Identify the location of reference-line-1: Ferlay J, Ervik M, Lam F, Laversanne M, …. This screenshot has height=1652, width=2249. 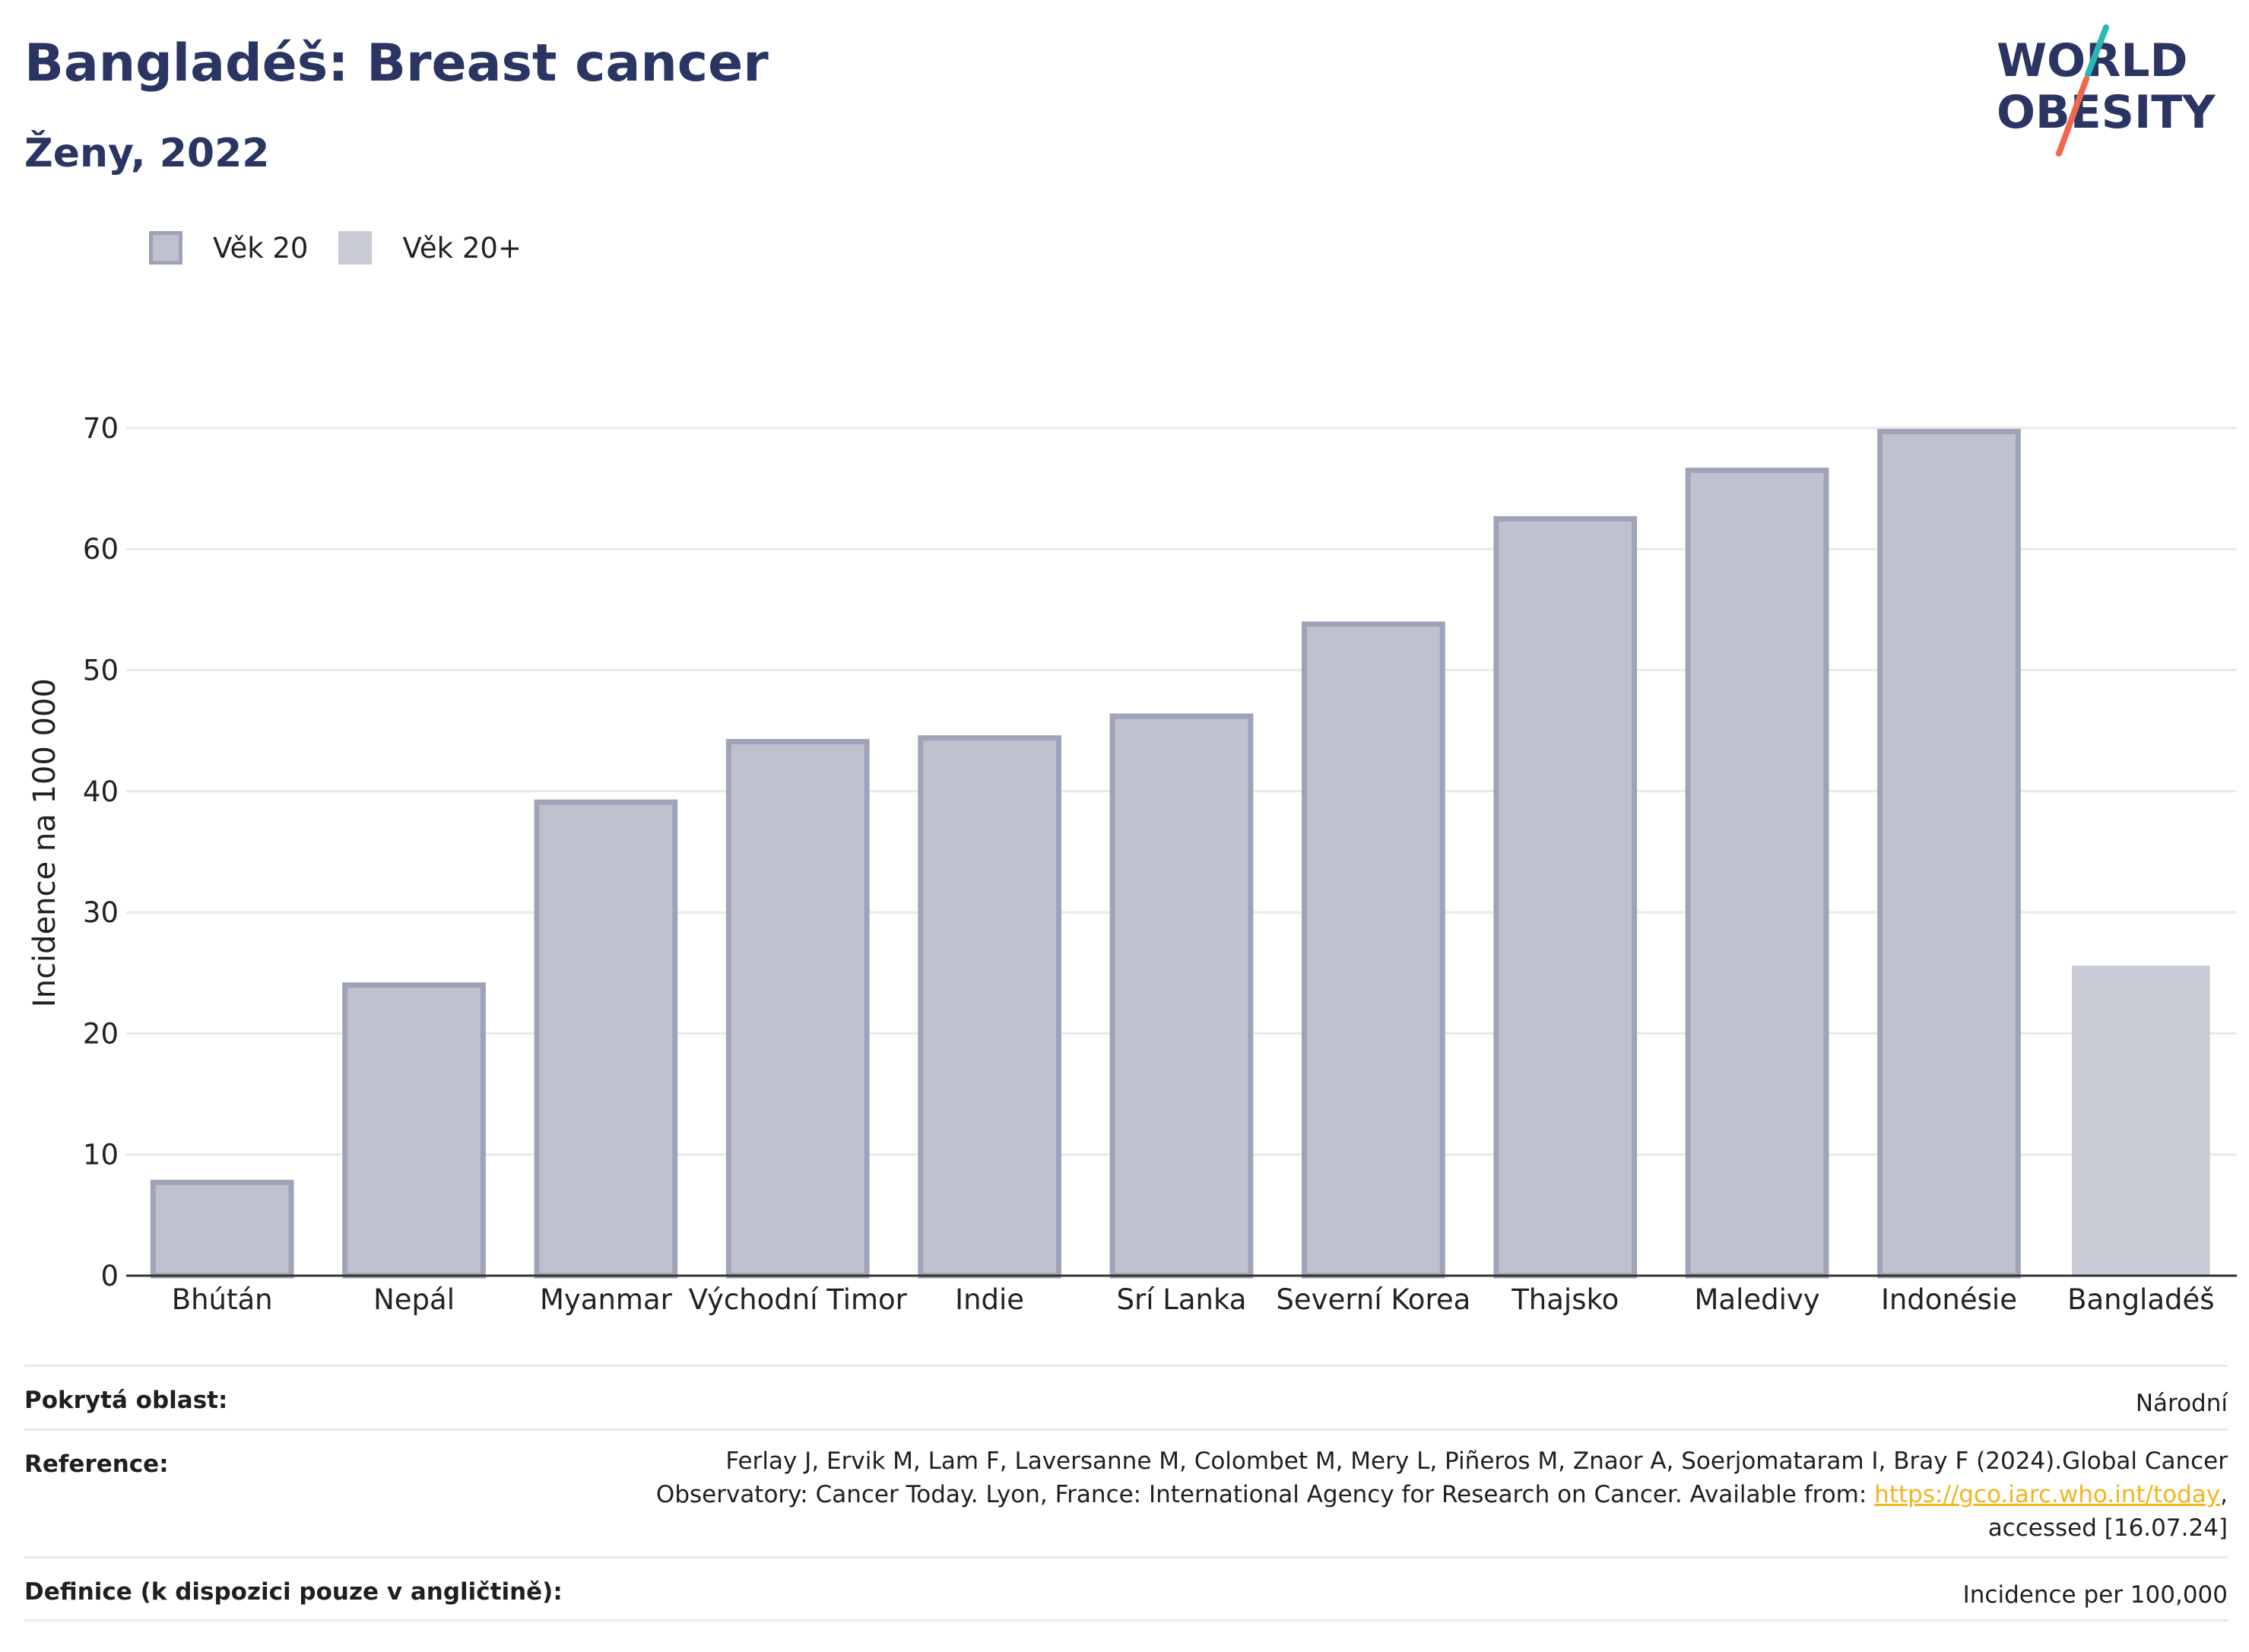
(1476, 1461).